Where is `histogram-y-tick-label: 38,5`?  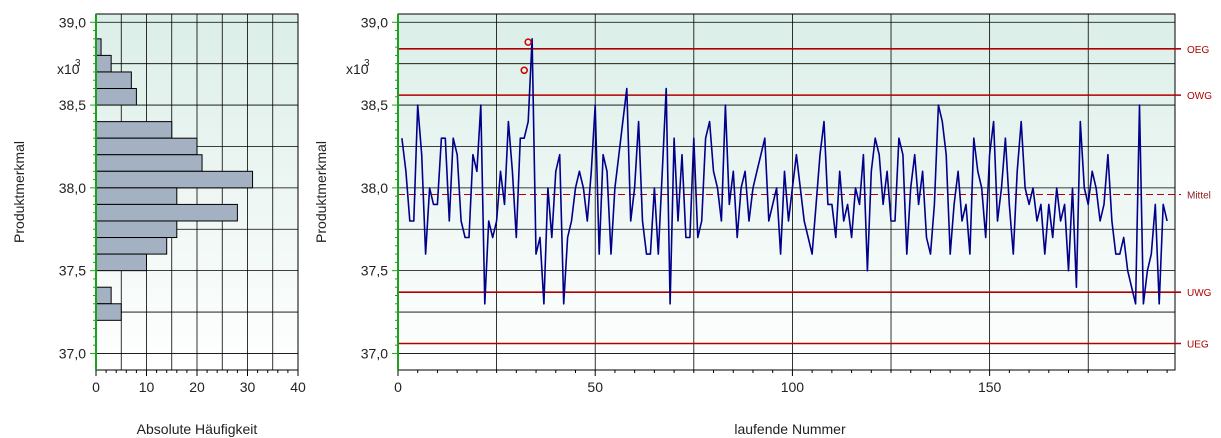
histogram-y-tick-label: 38,5 is located at coordinates (72, 105).